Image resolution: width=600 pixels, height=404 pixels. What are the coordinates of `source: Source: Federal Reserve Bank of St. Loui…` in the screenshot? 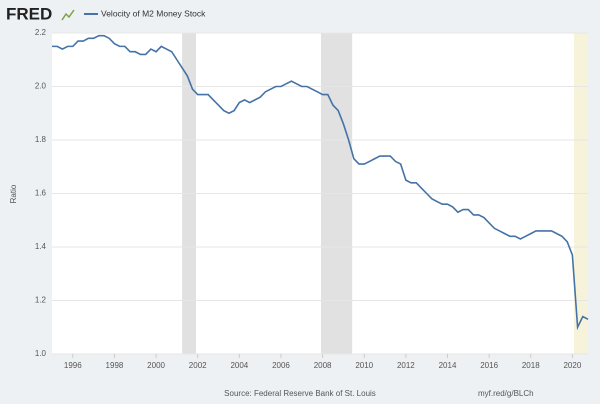 It's located at (300, 393).